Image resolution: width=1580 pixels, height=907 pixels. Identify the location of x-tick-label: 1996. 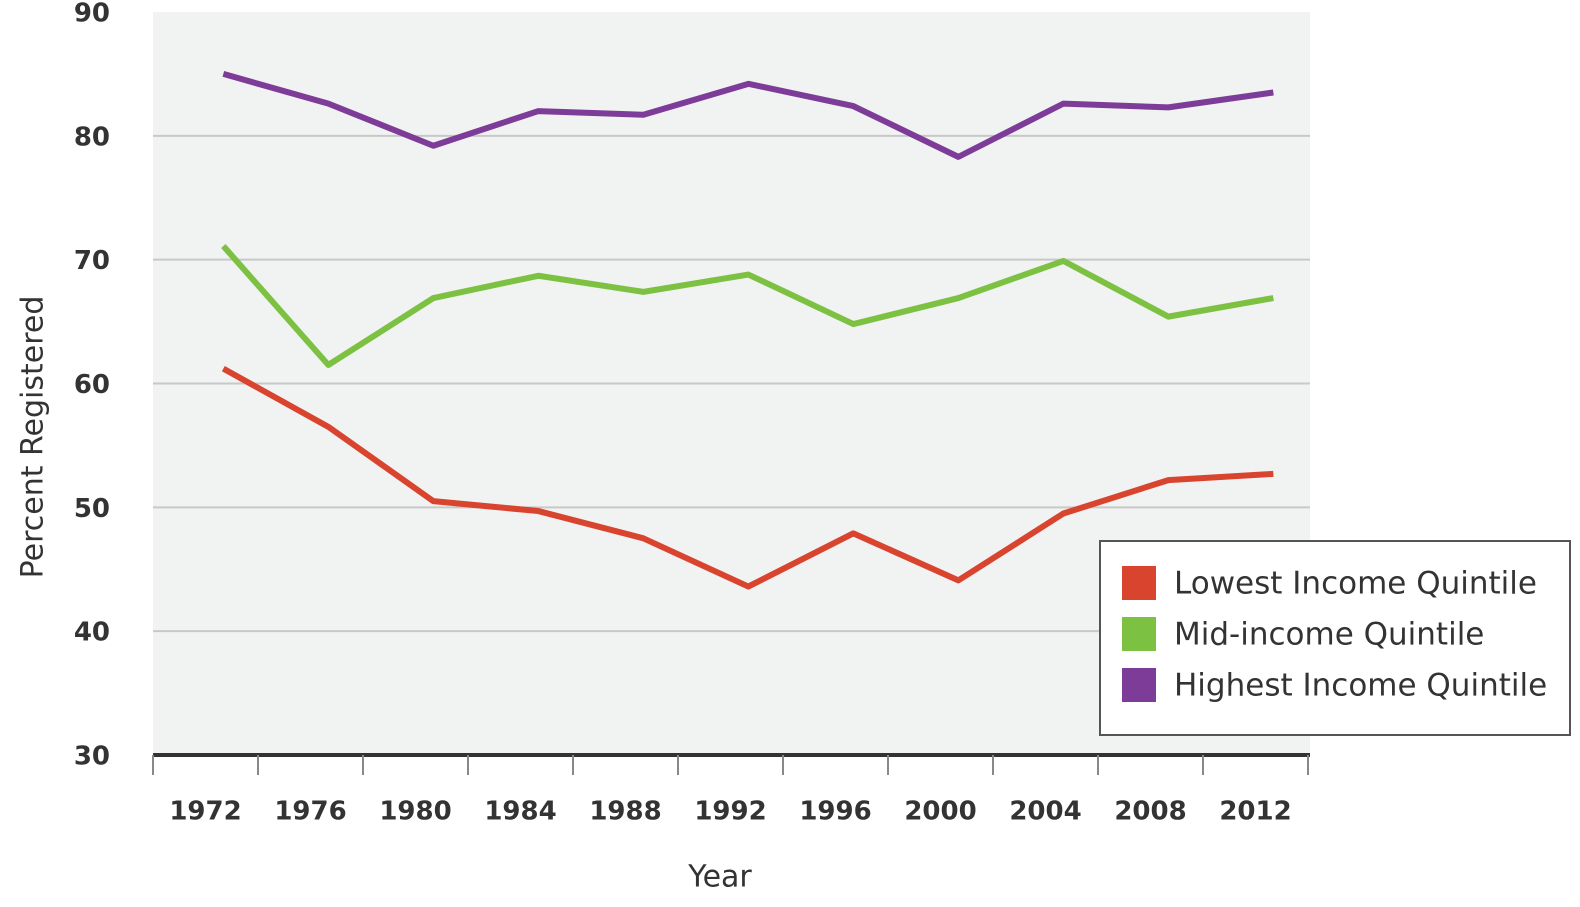
(835, 812).